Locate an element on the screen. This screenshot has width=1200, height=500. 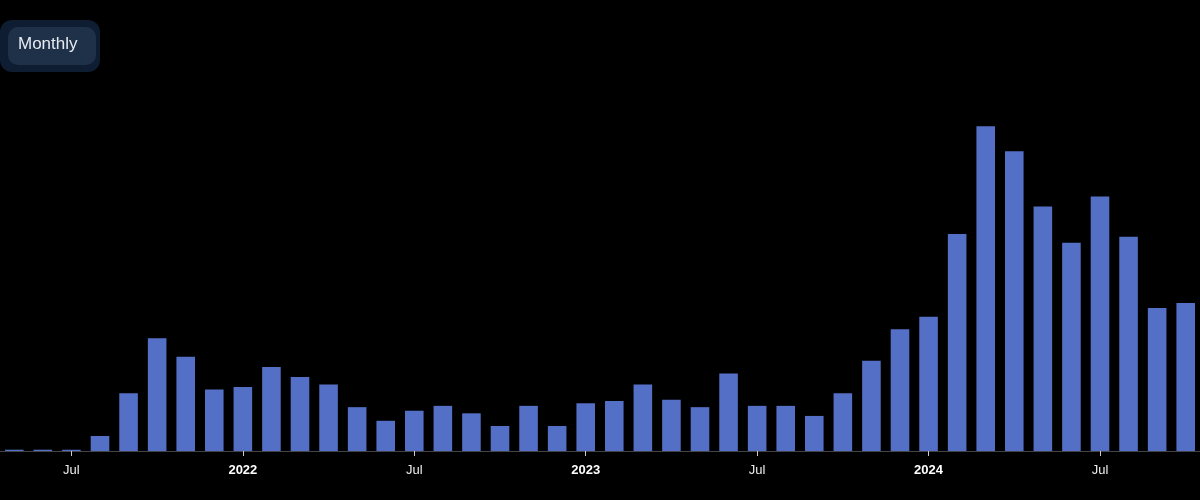
x-tick-label: 2022 is located at coordinates (243, 469).